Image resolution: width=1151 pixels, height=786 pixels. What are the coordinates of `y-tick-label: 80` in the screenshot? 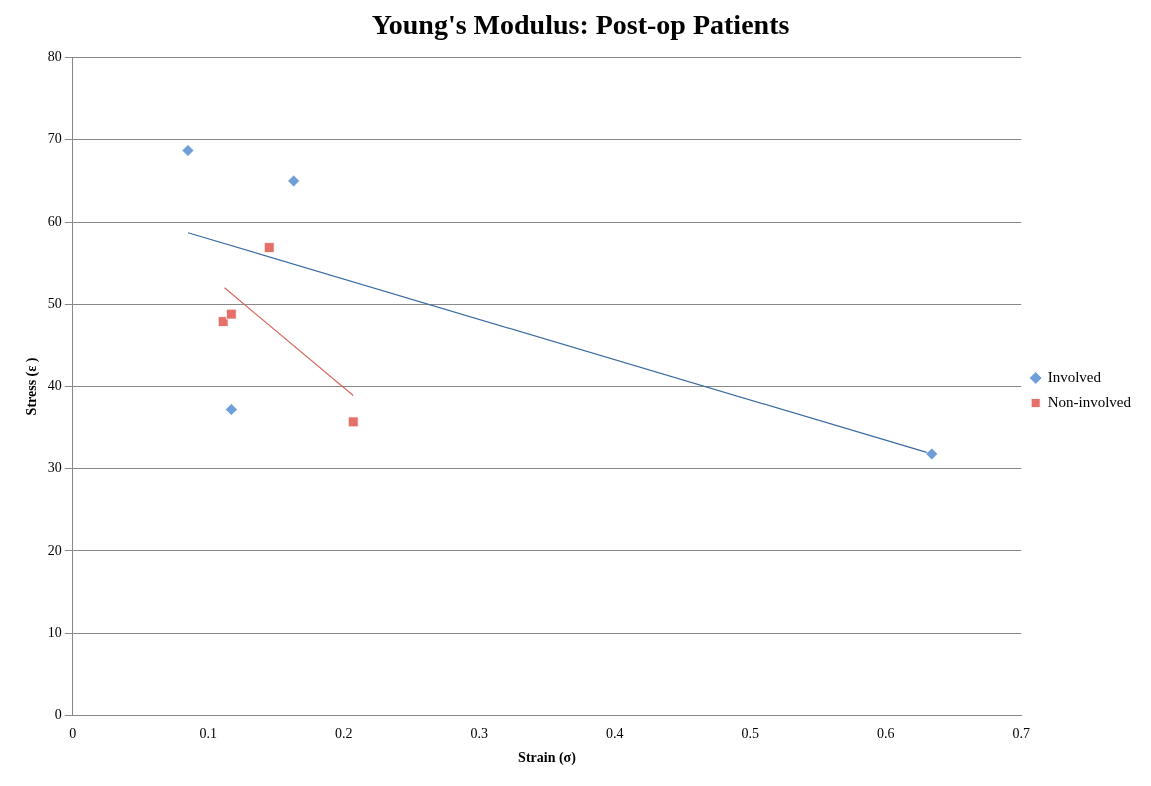 It's located at (54, 57).